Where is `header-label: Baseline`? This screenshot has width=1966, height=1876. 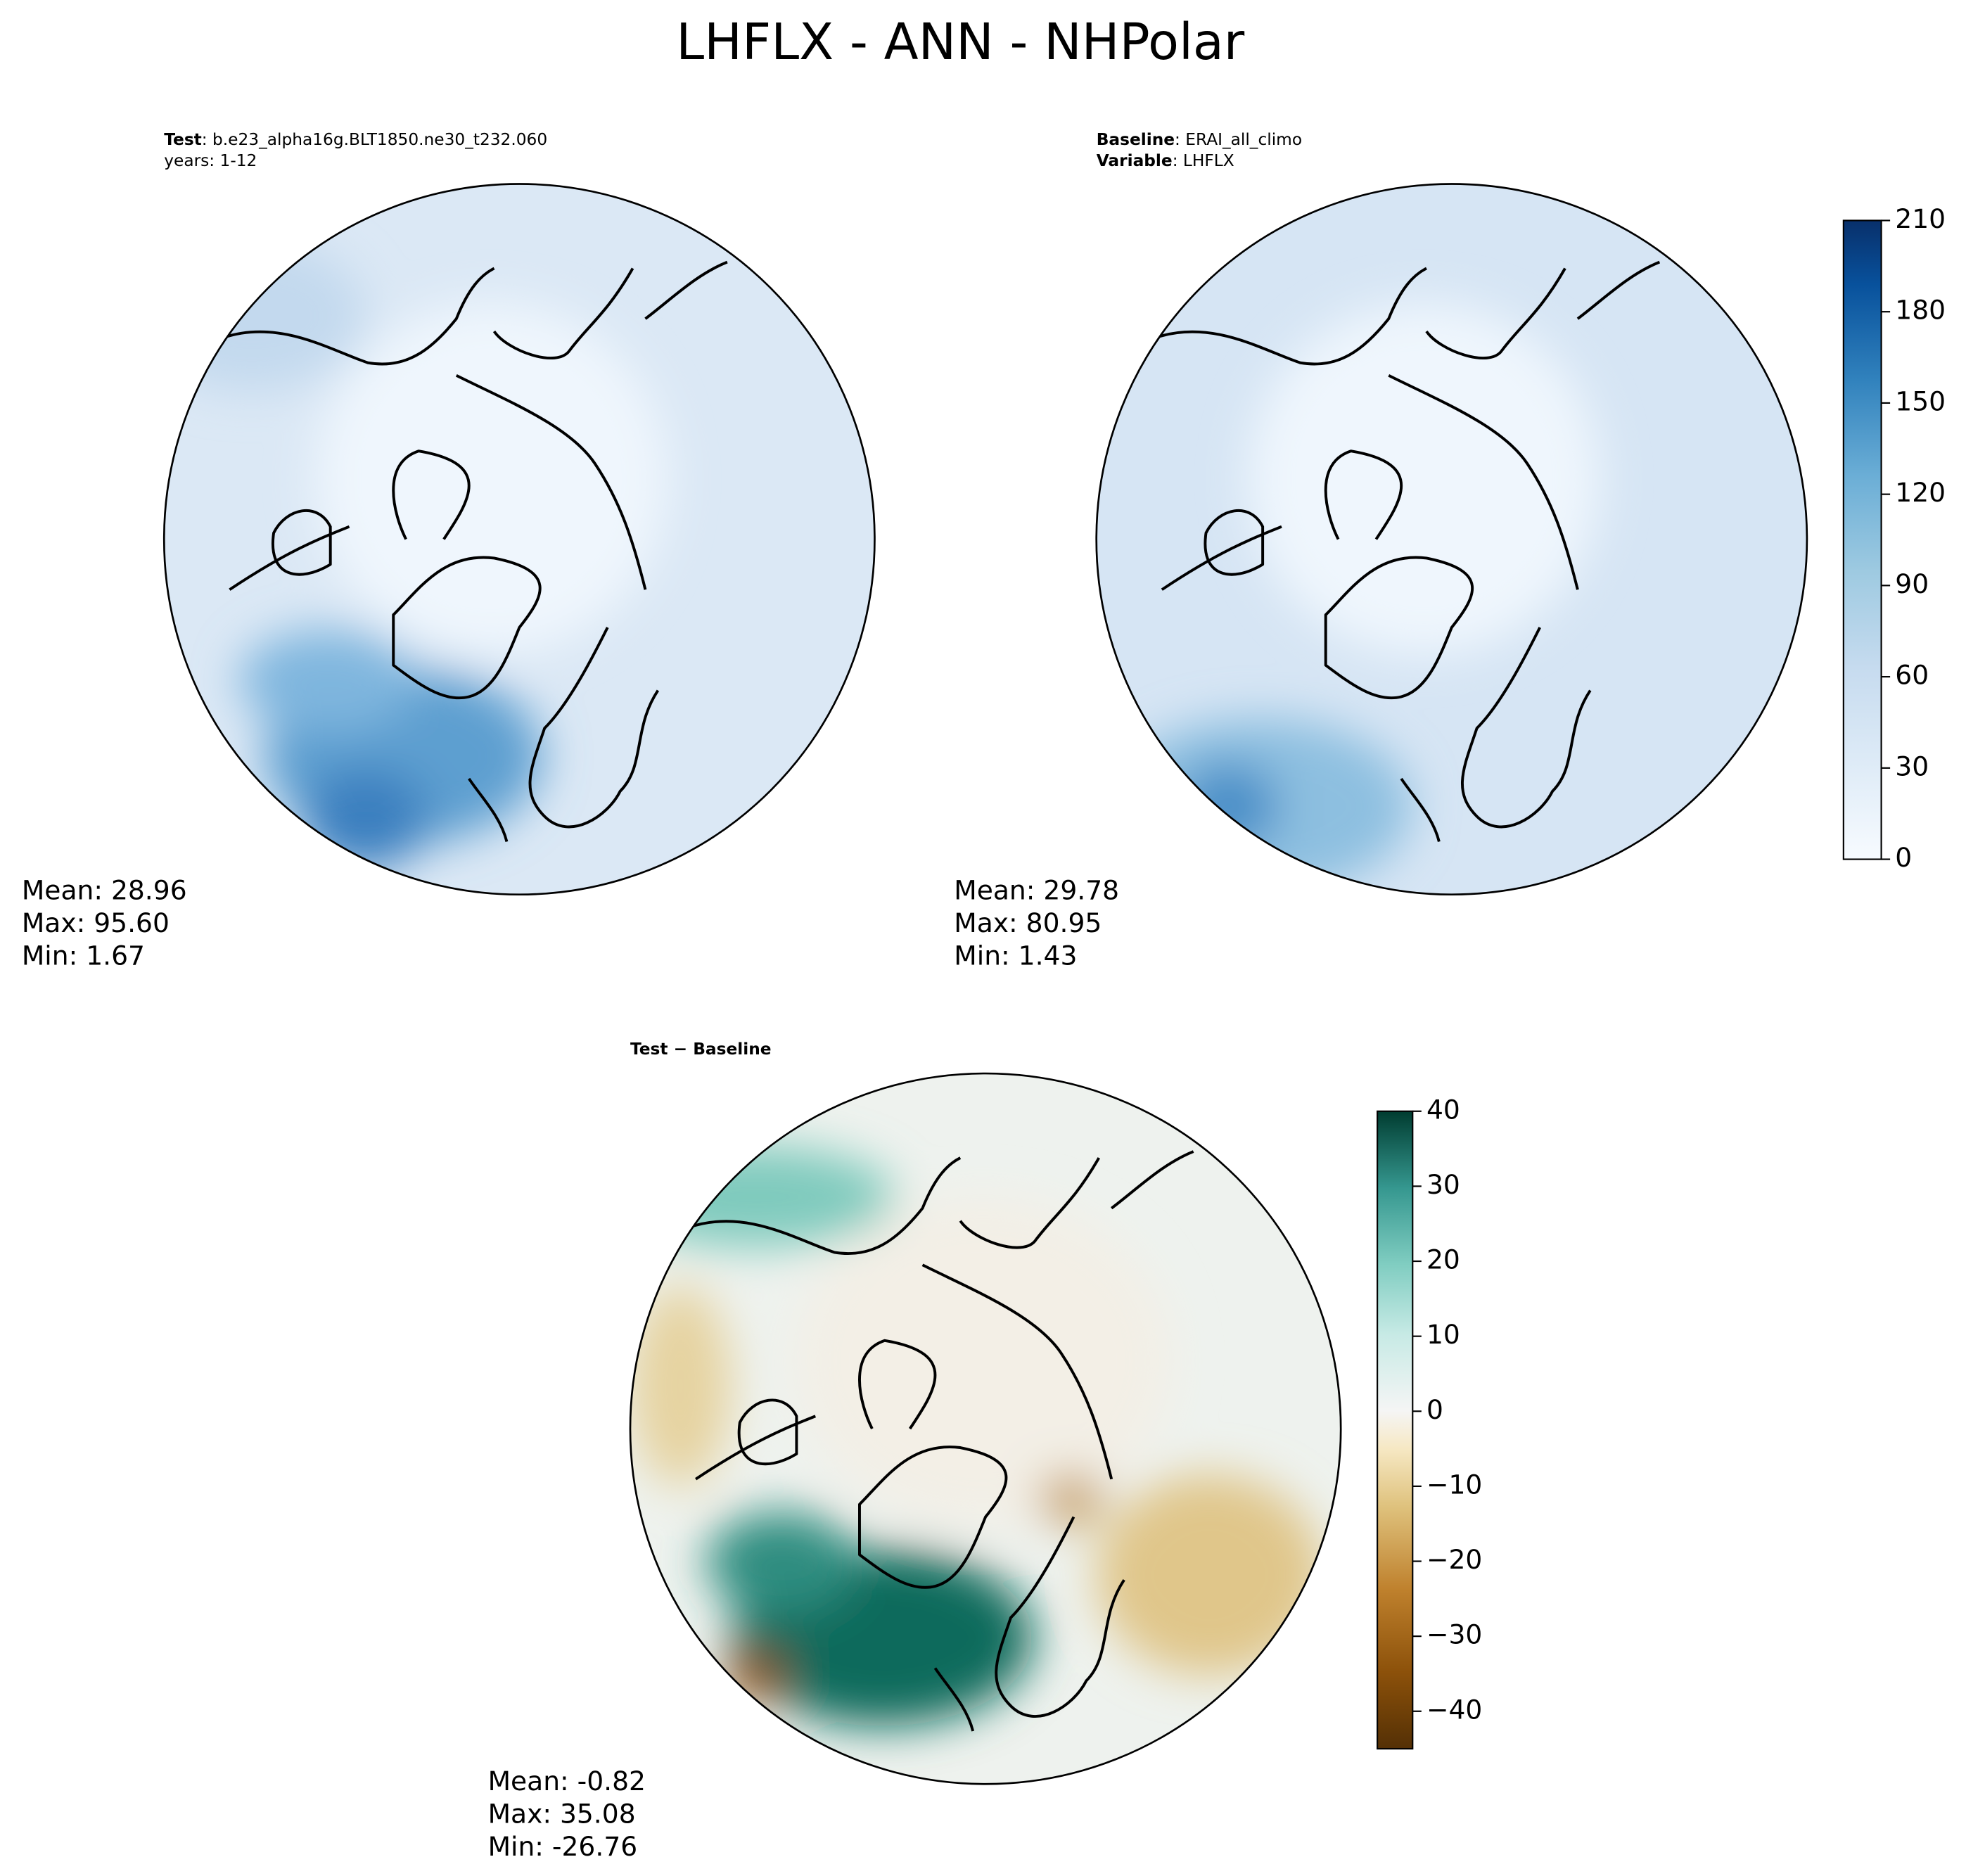 header-label: Baseline is located at coordinates (1136, 138).